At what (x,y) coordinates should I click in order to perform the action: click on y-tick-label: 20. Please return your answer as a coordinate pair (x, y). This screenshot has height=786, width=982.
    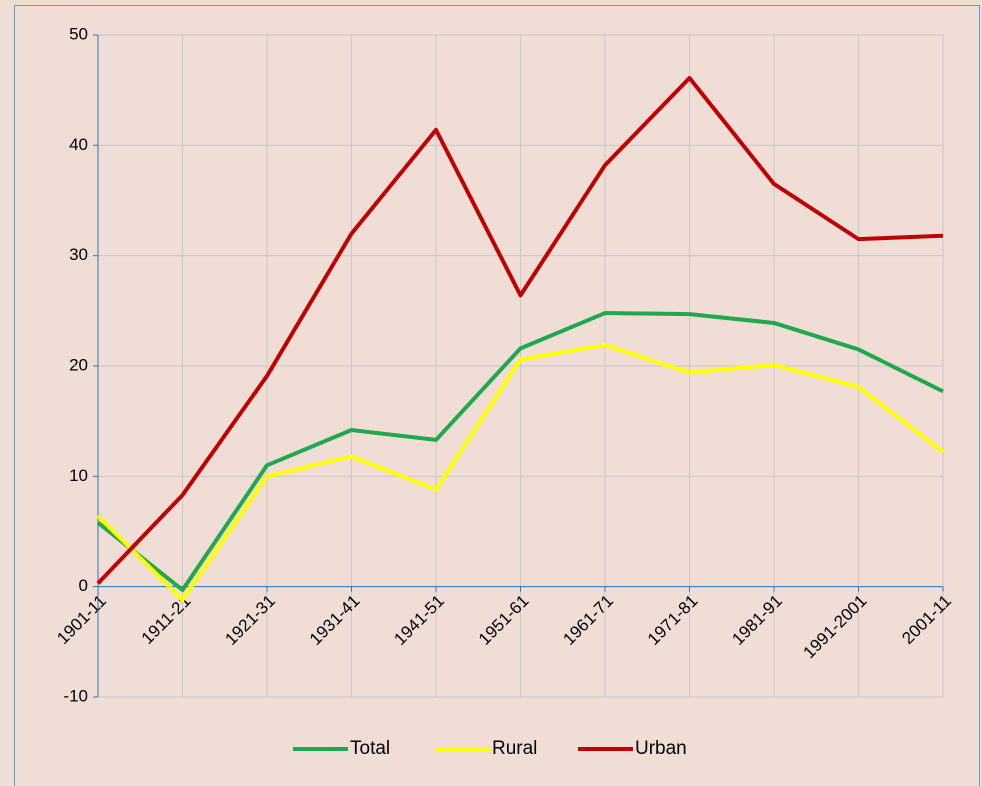
    Looking at the image, I should click on (78, 364).